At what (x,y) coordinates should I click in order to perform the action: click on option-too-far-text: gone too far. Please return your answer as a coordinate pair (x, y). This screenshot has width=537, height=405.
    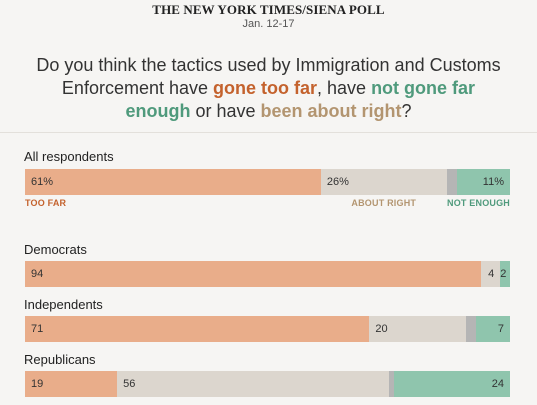
    Looking at the image, I should click on (265, 88).